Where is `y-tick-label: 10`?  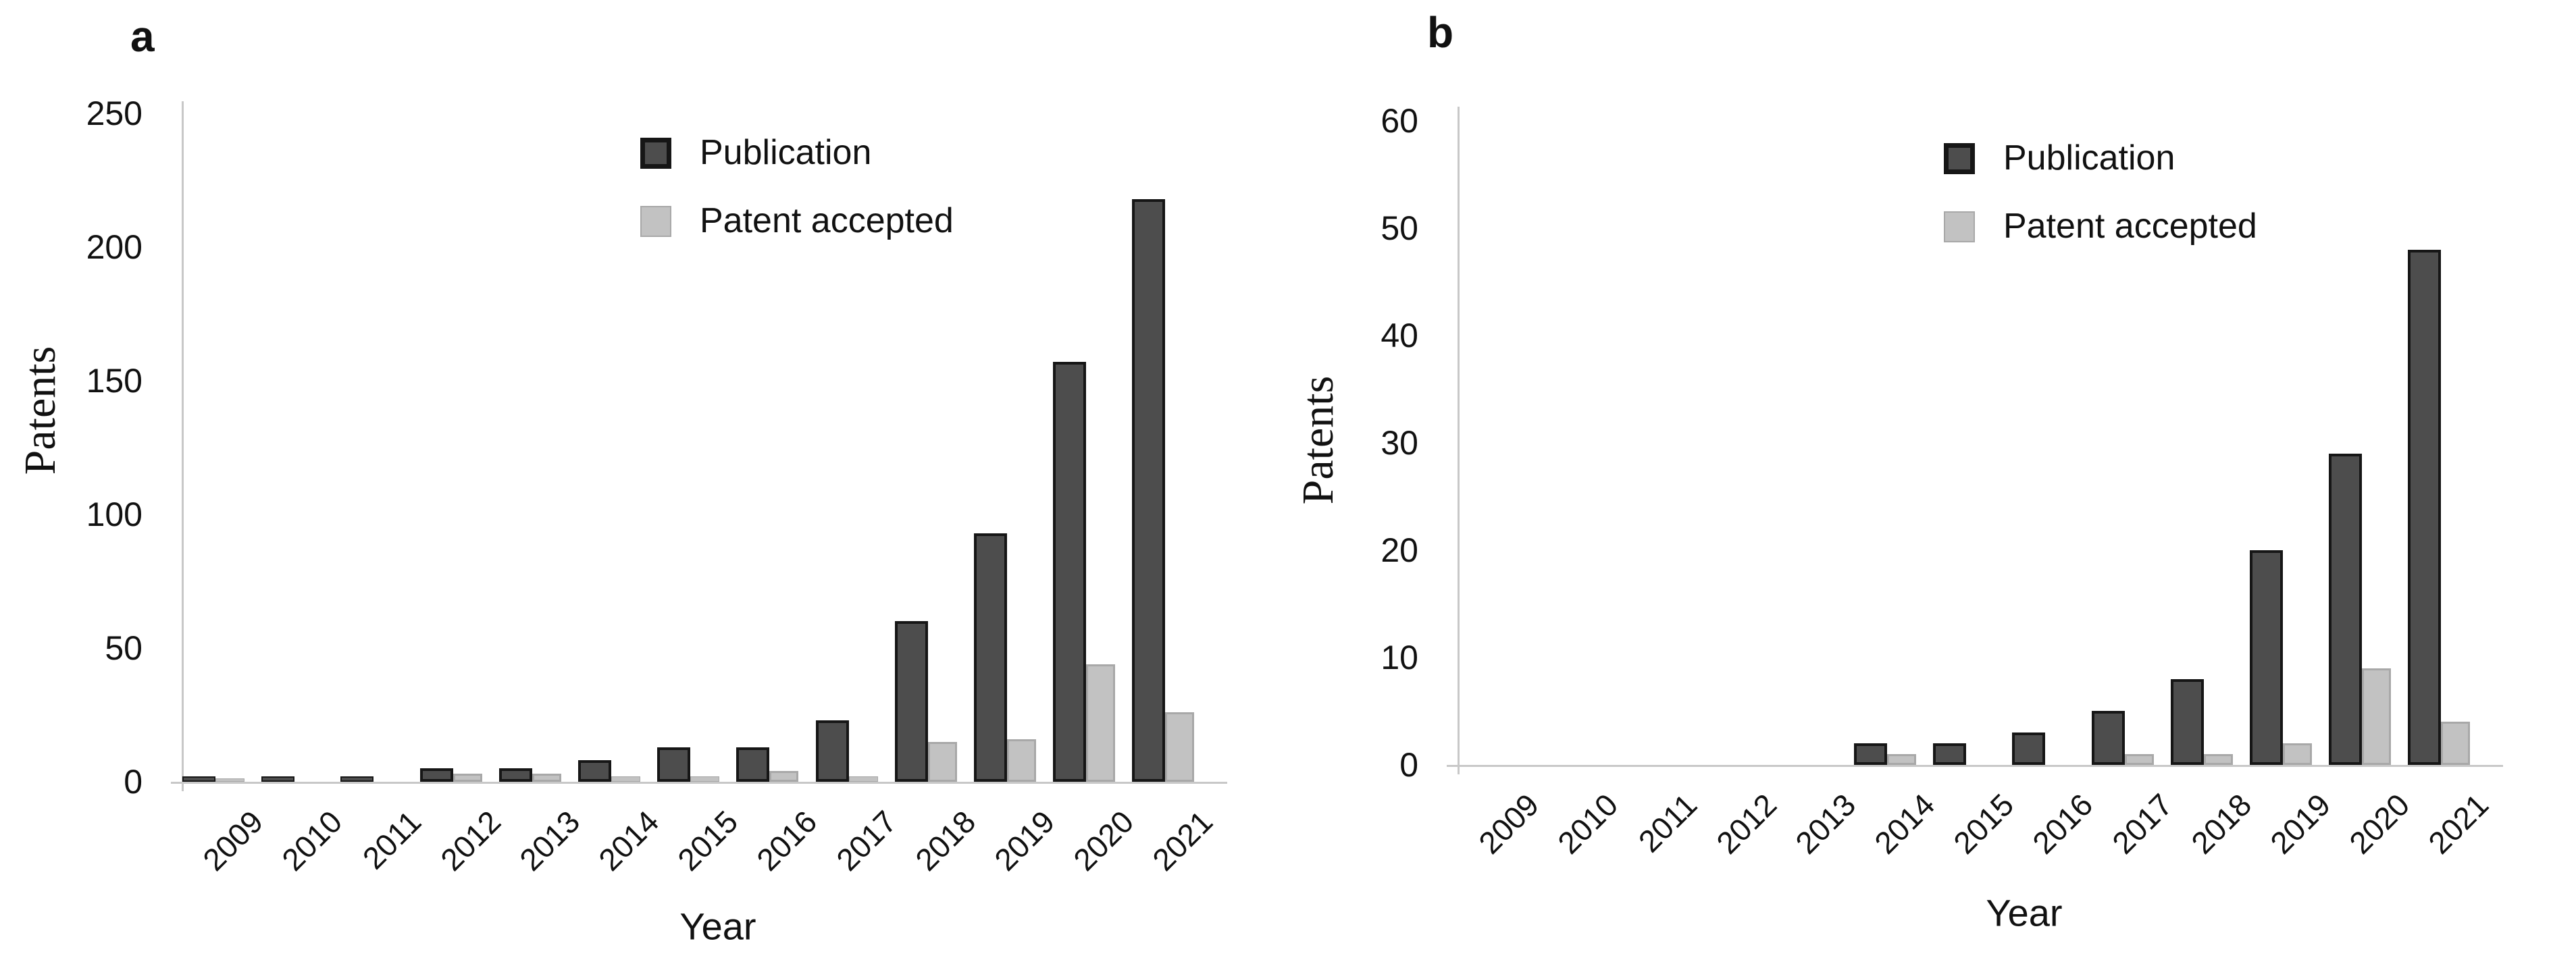
y-tick-label: 10 is located at coordinates (1399, 657).